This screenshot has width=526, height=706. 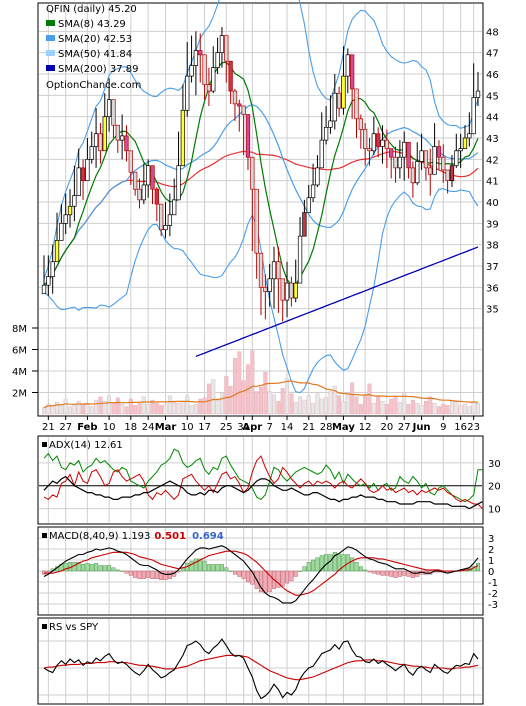 What do you see at coordinates (473, 427) in the screenshot?
I see `x-tick-label: 23` at bounding box center [473, 427].